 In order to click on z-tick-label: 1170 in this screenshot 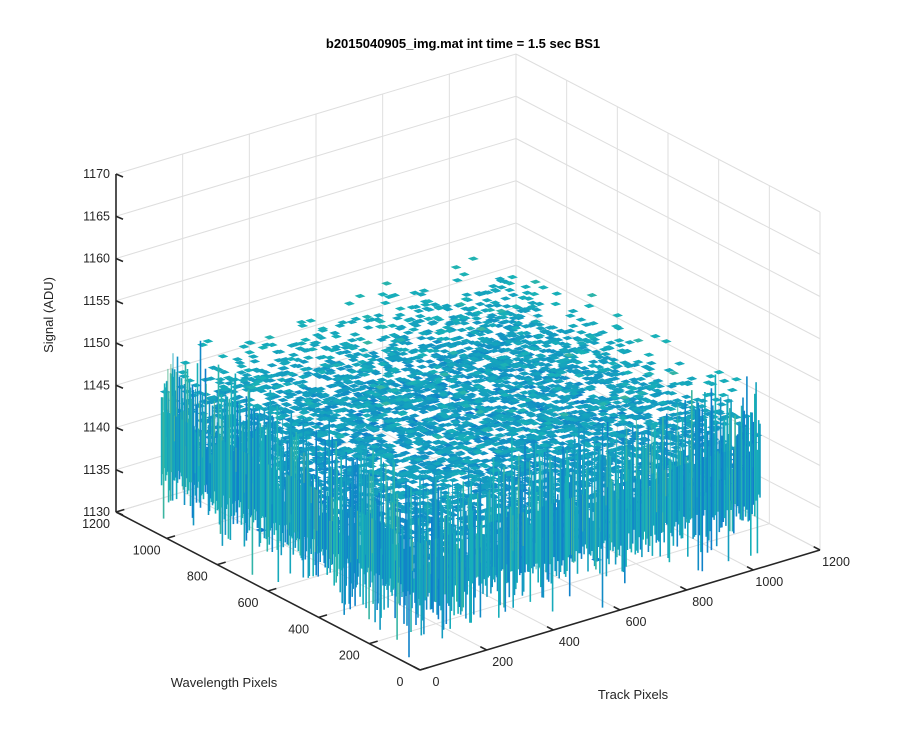, I will do `click(96, 174)`.